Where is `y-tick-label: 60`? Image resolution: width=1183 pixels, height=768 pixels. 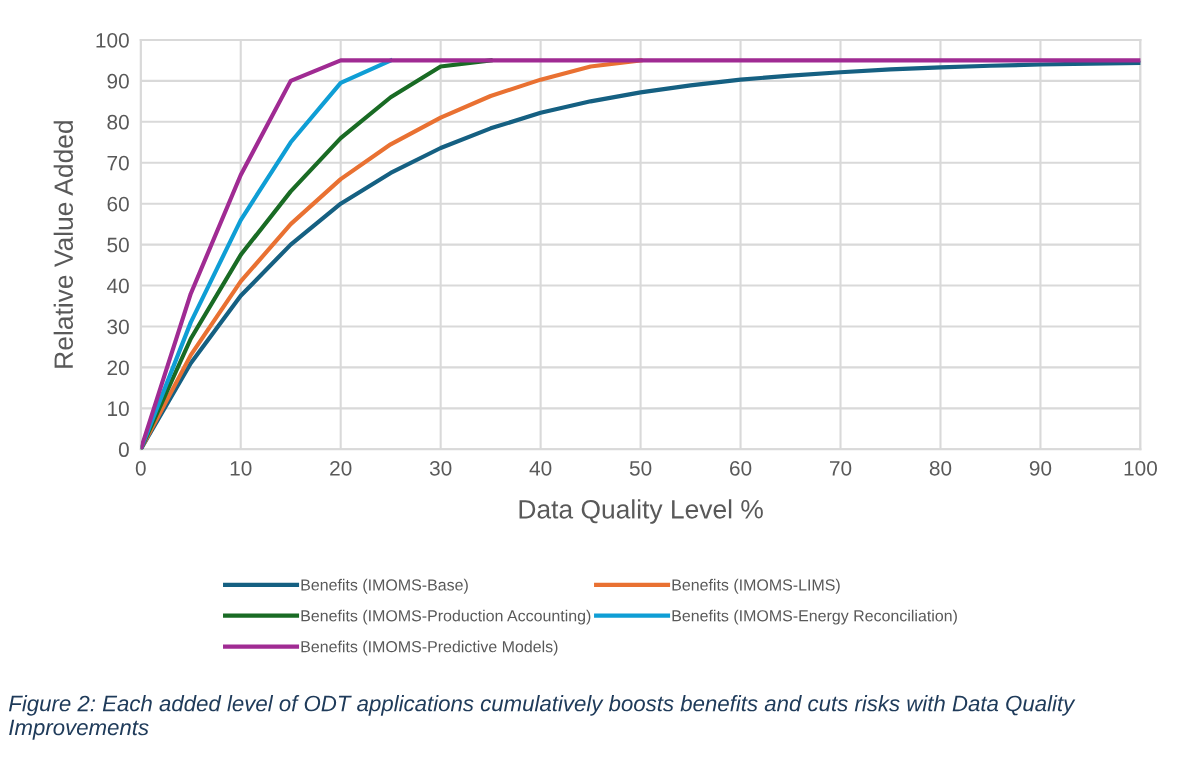
y-tick-label: 60 is located at coordinates (118, 204).